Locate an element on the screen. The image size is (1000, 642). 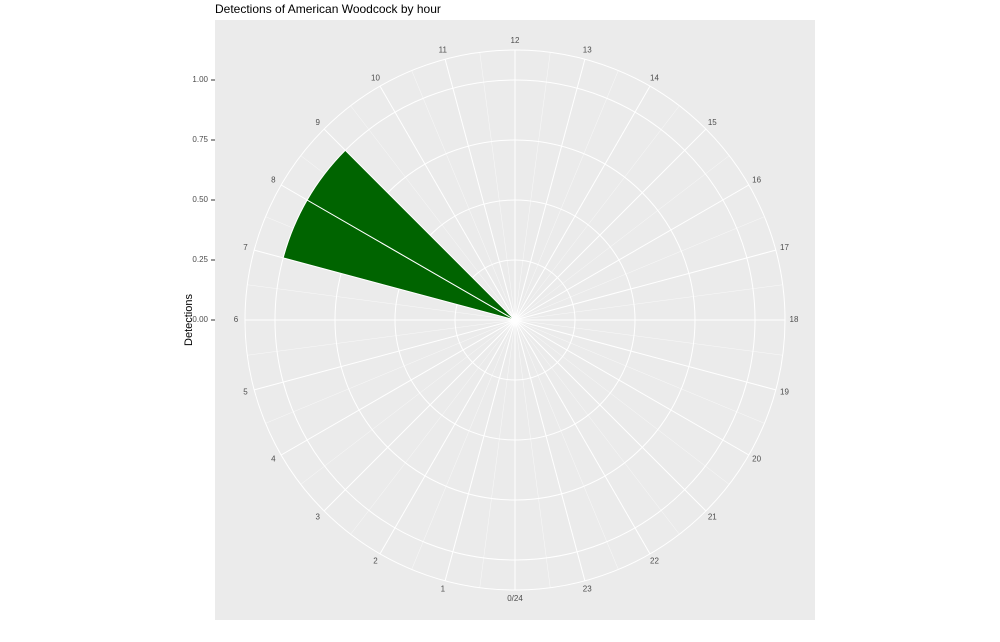
angle-label: 2 is located at coordinates (375, 561).